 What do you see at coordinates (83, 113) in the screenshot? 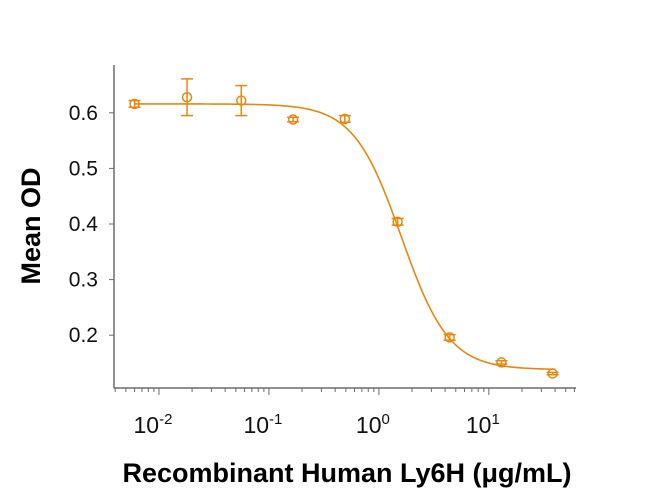
I see `y-tick-label: 0.6` at bounding box center [83, 113].